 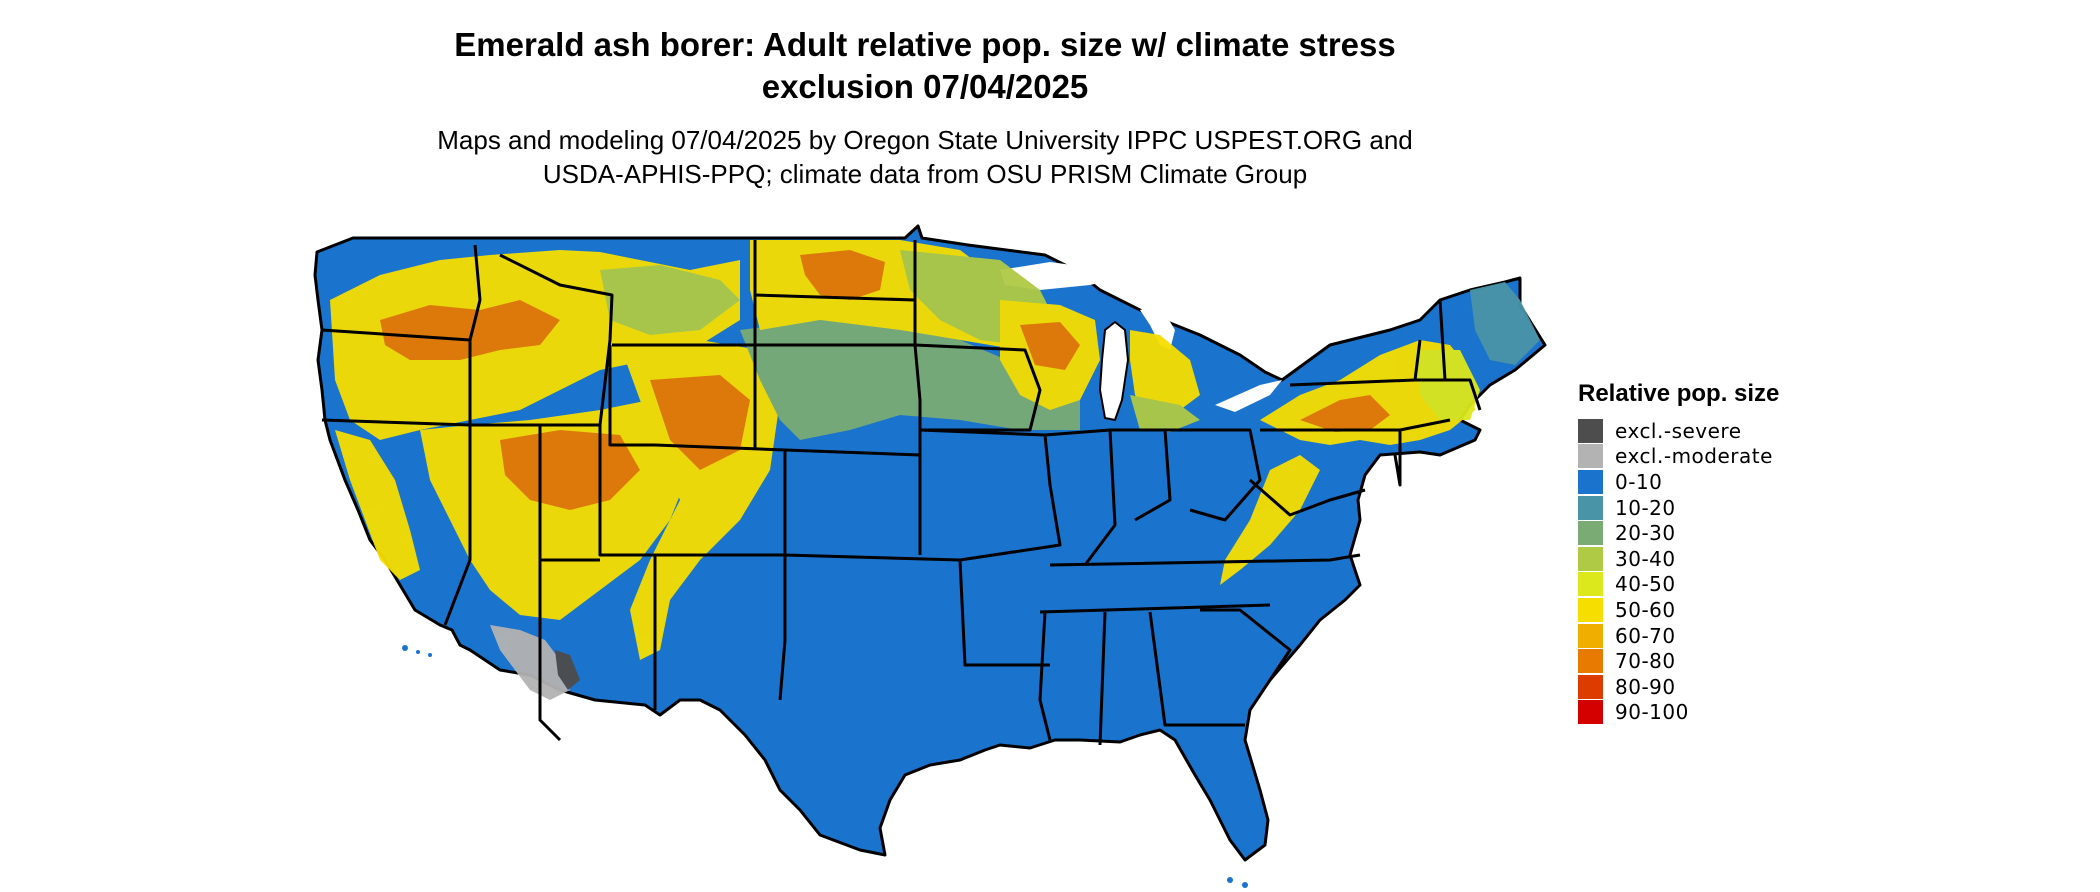 I want to click on overlay-wisconsin-orange, so click(x=1050, y=346).